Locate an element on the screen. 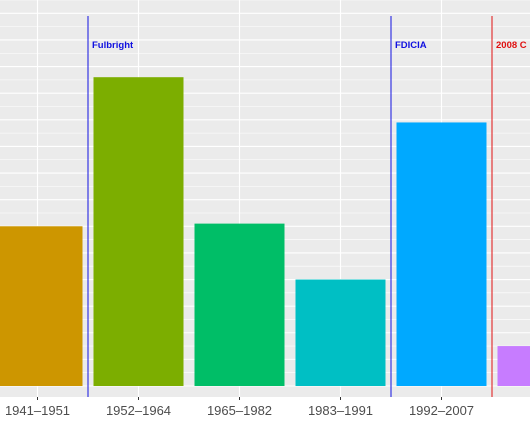 Image resolution: width=530 pixels, height=442 pixels. annotation-label-2008: 2008 C is located at coordinates (511, 45).